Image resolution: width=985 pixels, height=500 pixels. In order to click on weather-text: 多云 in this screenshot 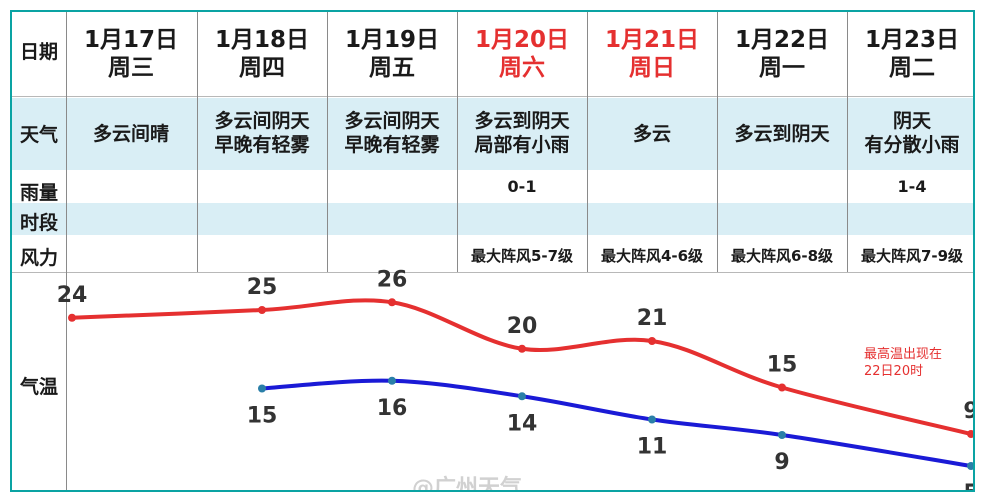, I will do `click(651, 134)`.